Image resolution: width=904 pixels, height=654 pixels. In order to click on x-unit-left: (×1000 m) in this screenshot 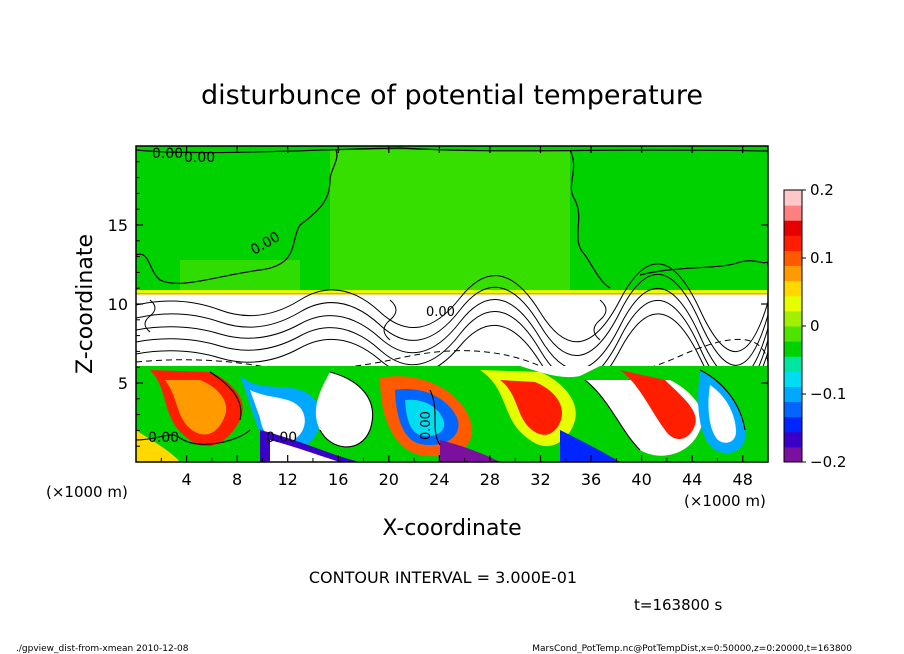, I will do `click(87, 492)`.